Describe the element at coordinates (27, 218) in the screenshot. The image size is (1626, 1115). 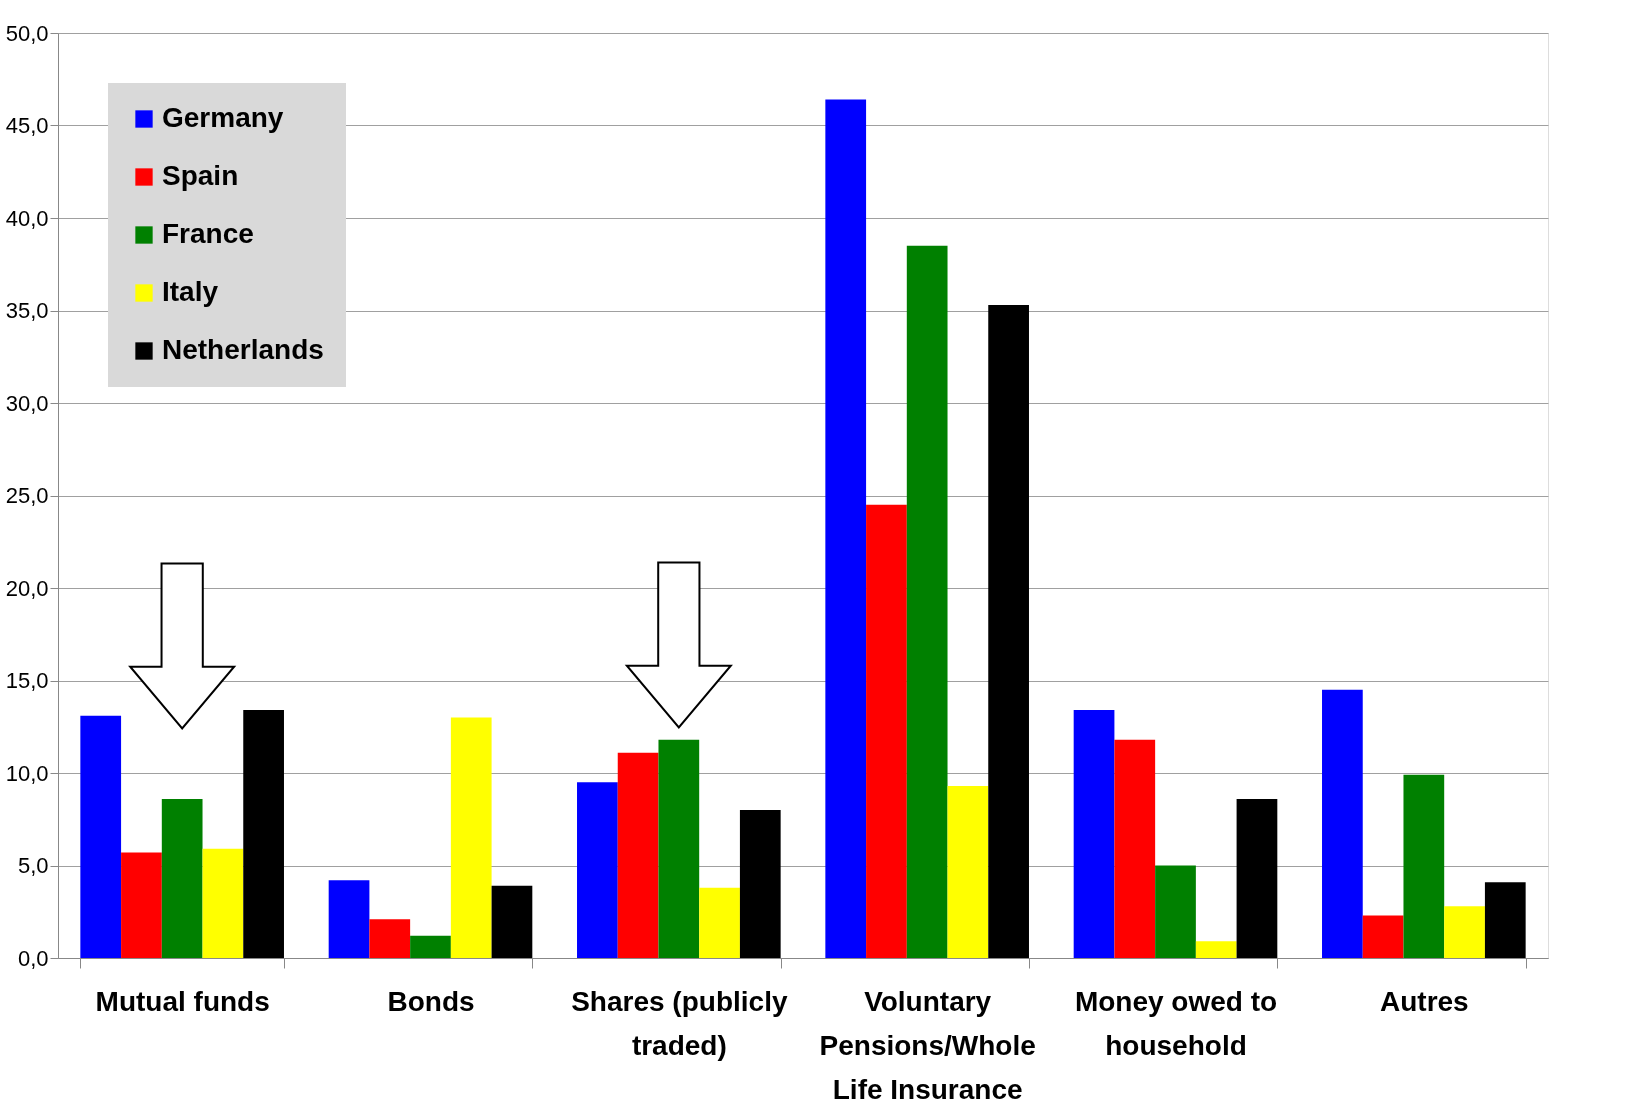
I see `y-tick-label: 40,0` at that location.